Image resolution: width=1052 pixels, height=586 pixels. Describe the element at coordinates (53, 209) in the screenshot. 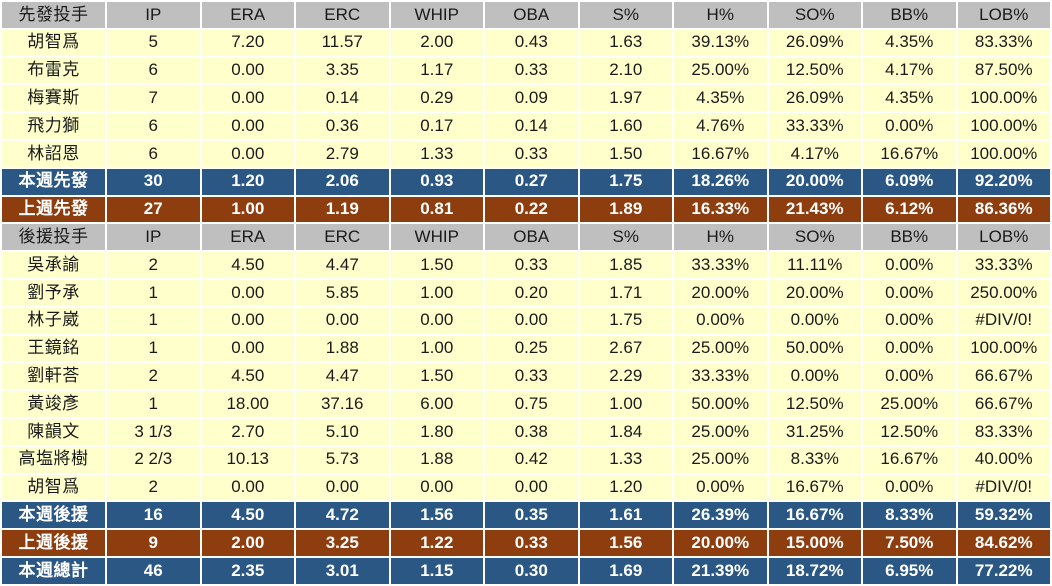

I see `summary-label-cell: 上週先發` at that location.